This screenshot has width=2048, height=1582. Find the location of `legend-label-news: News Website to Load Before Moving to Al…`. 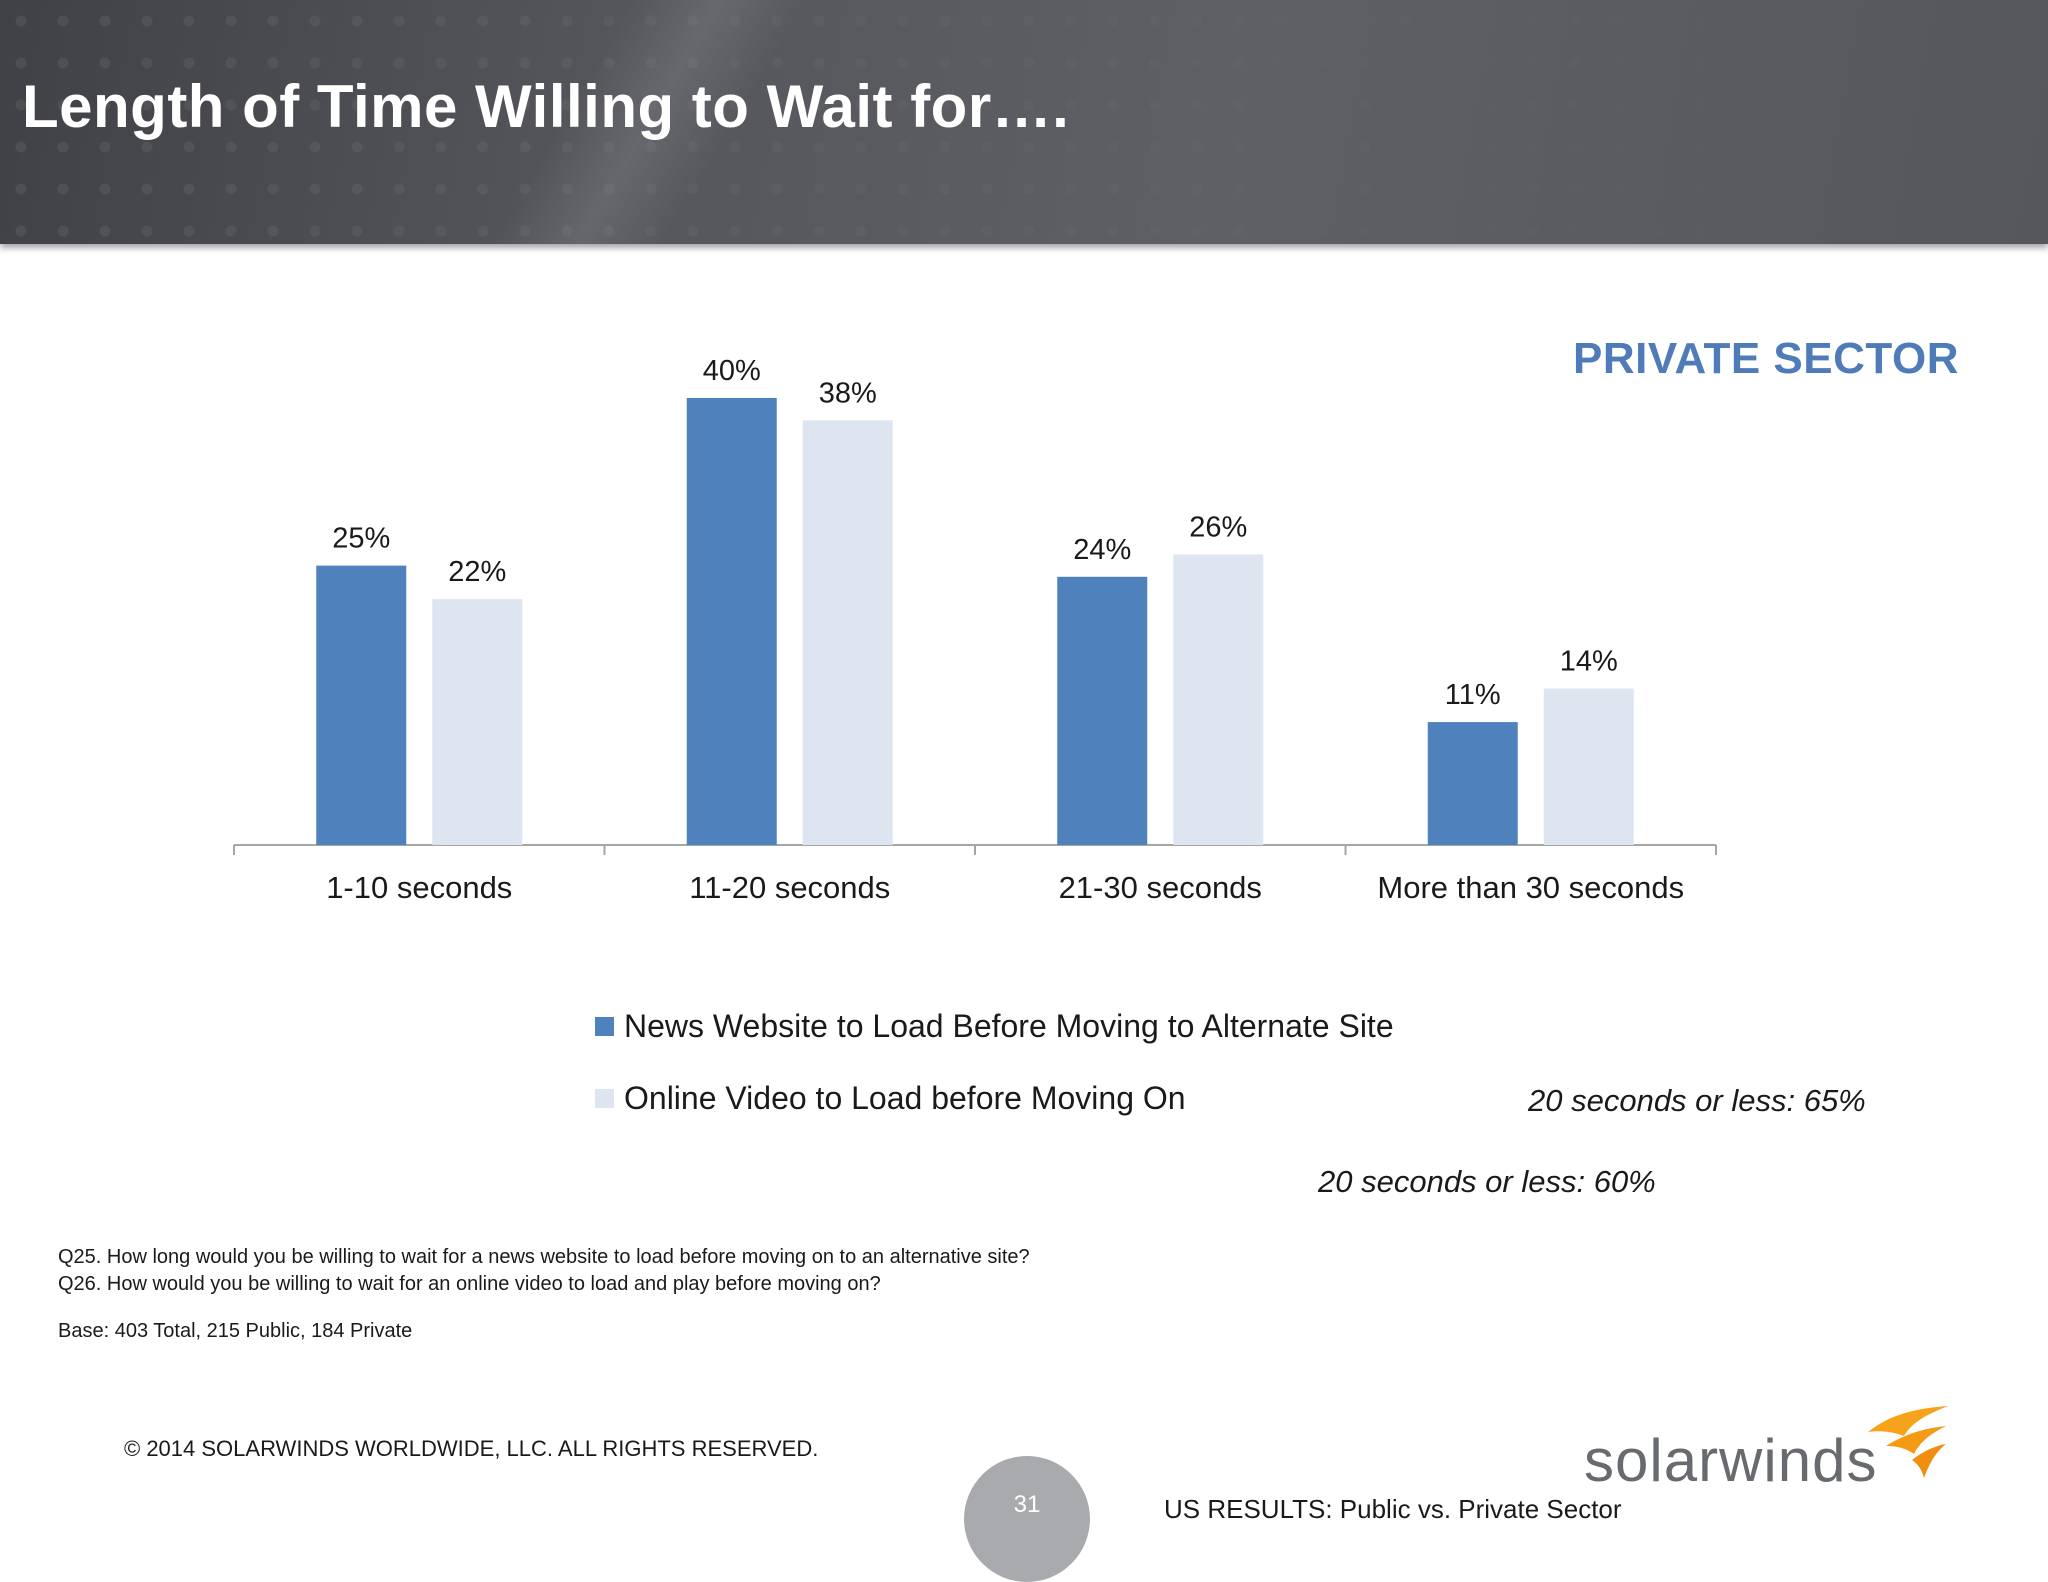

legend-label-news: News Website to Load Before Moving to Al… is located at coordinates (1009, 1025).